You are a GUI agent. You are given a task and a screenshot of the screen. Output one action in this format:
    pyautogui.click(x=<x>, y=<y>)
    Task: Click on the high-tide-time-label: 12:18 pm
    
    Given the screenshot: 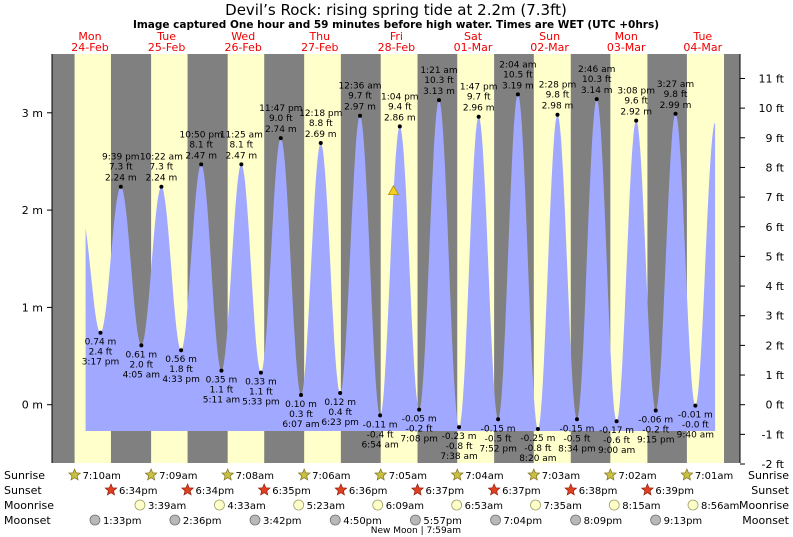 What is the action you would take?
    pyautogui.click(x=320, y=114)
    